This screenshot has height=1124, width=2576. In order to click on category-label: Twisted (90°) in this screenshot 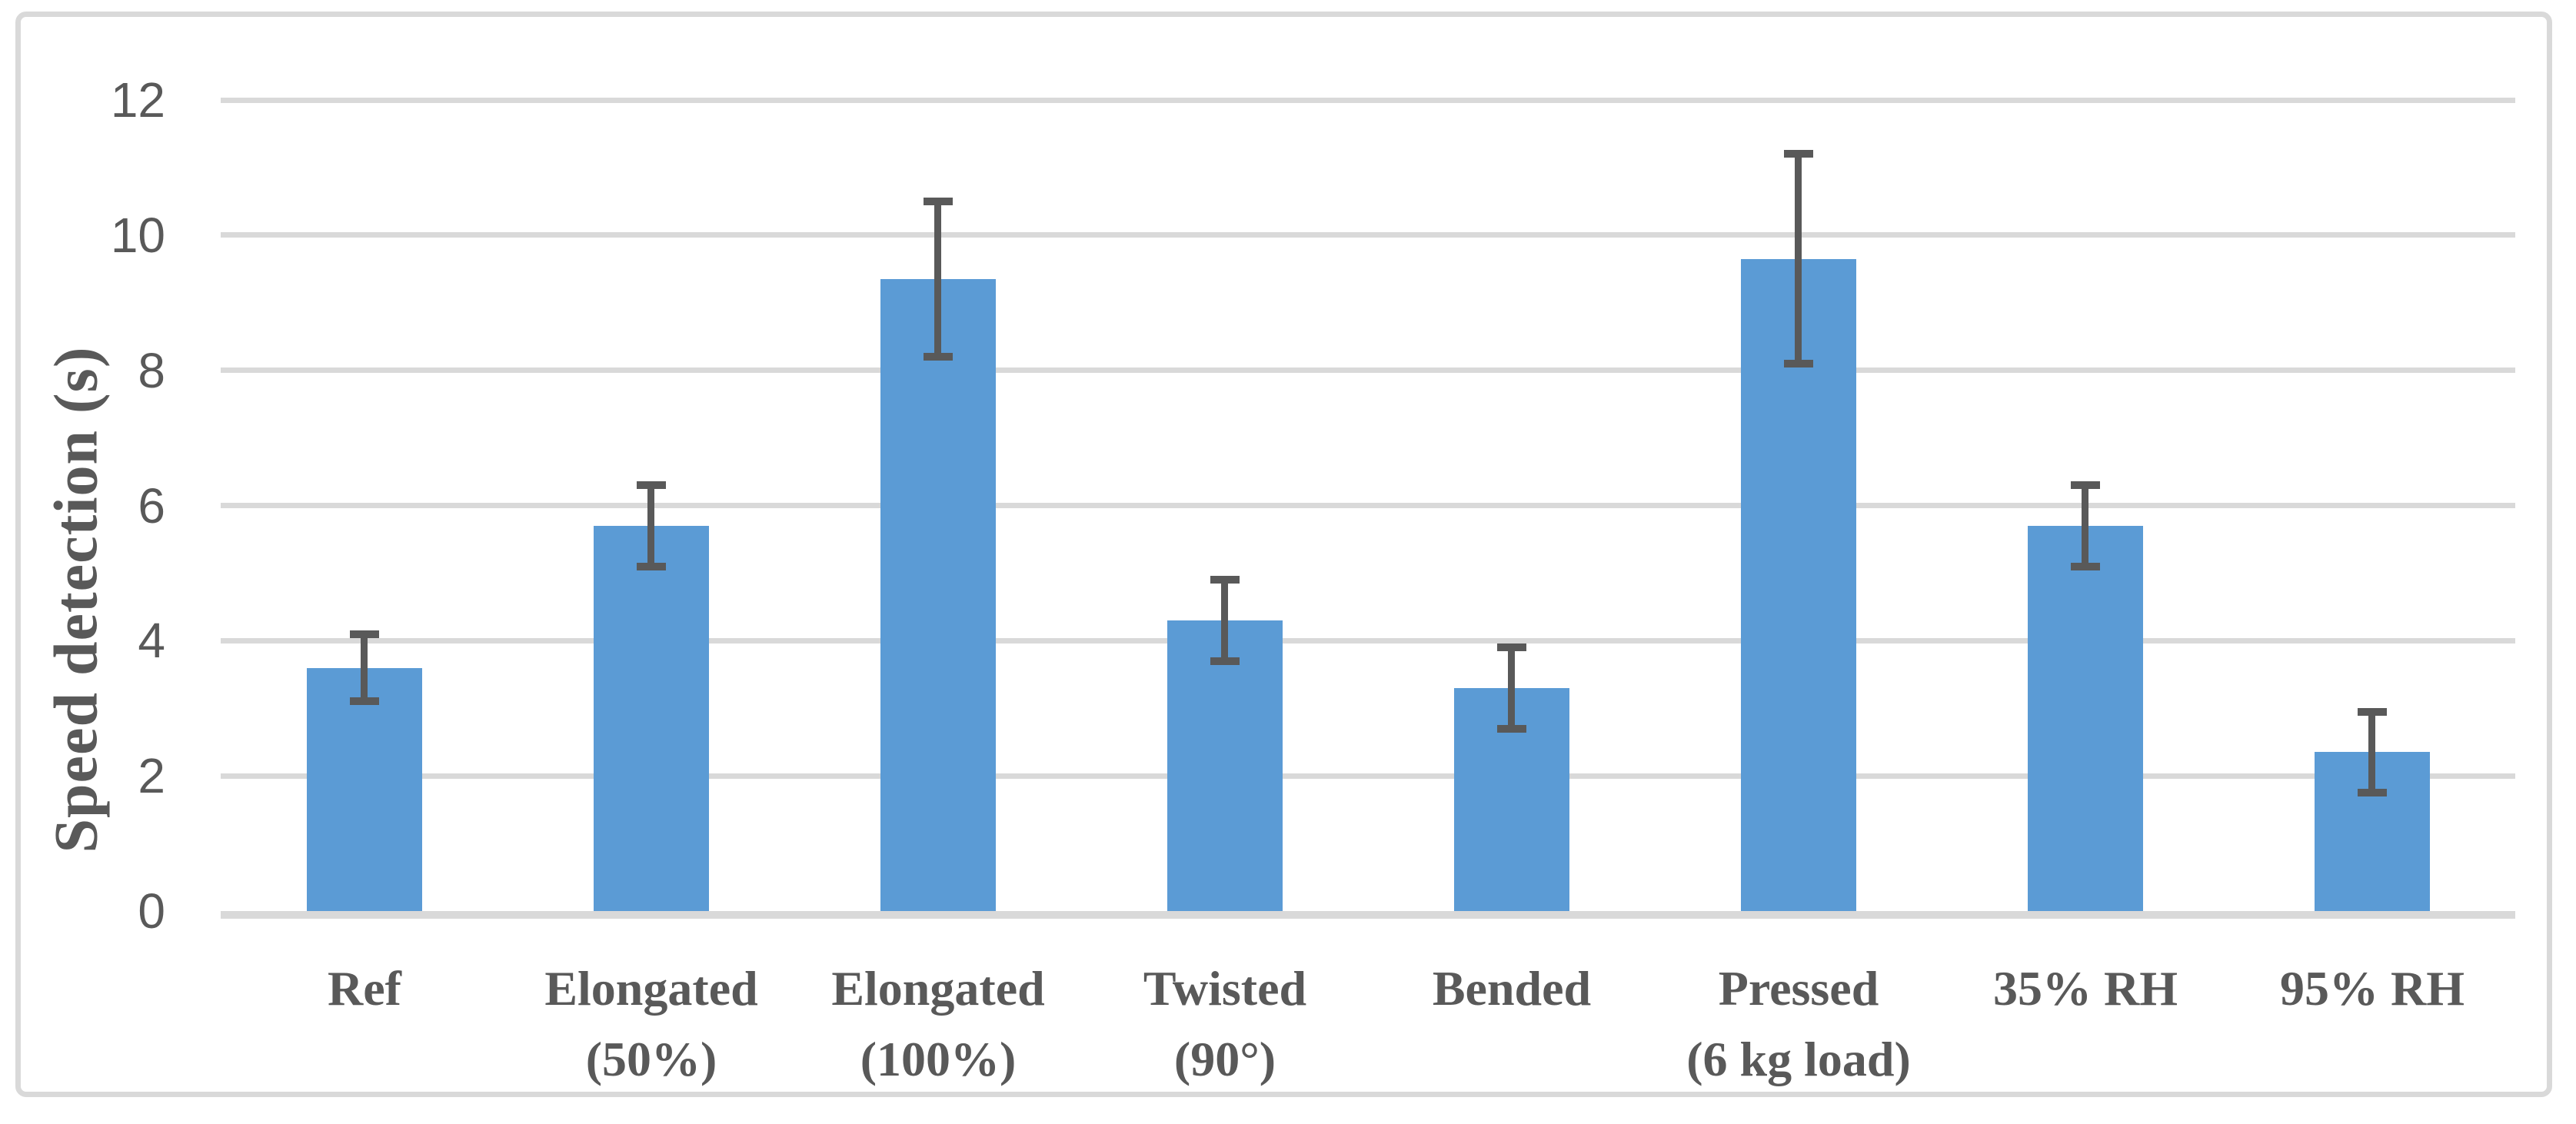, I will do `click(1225, 1024)`.